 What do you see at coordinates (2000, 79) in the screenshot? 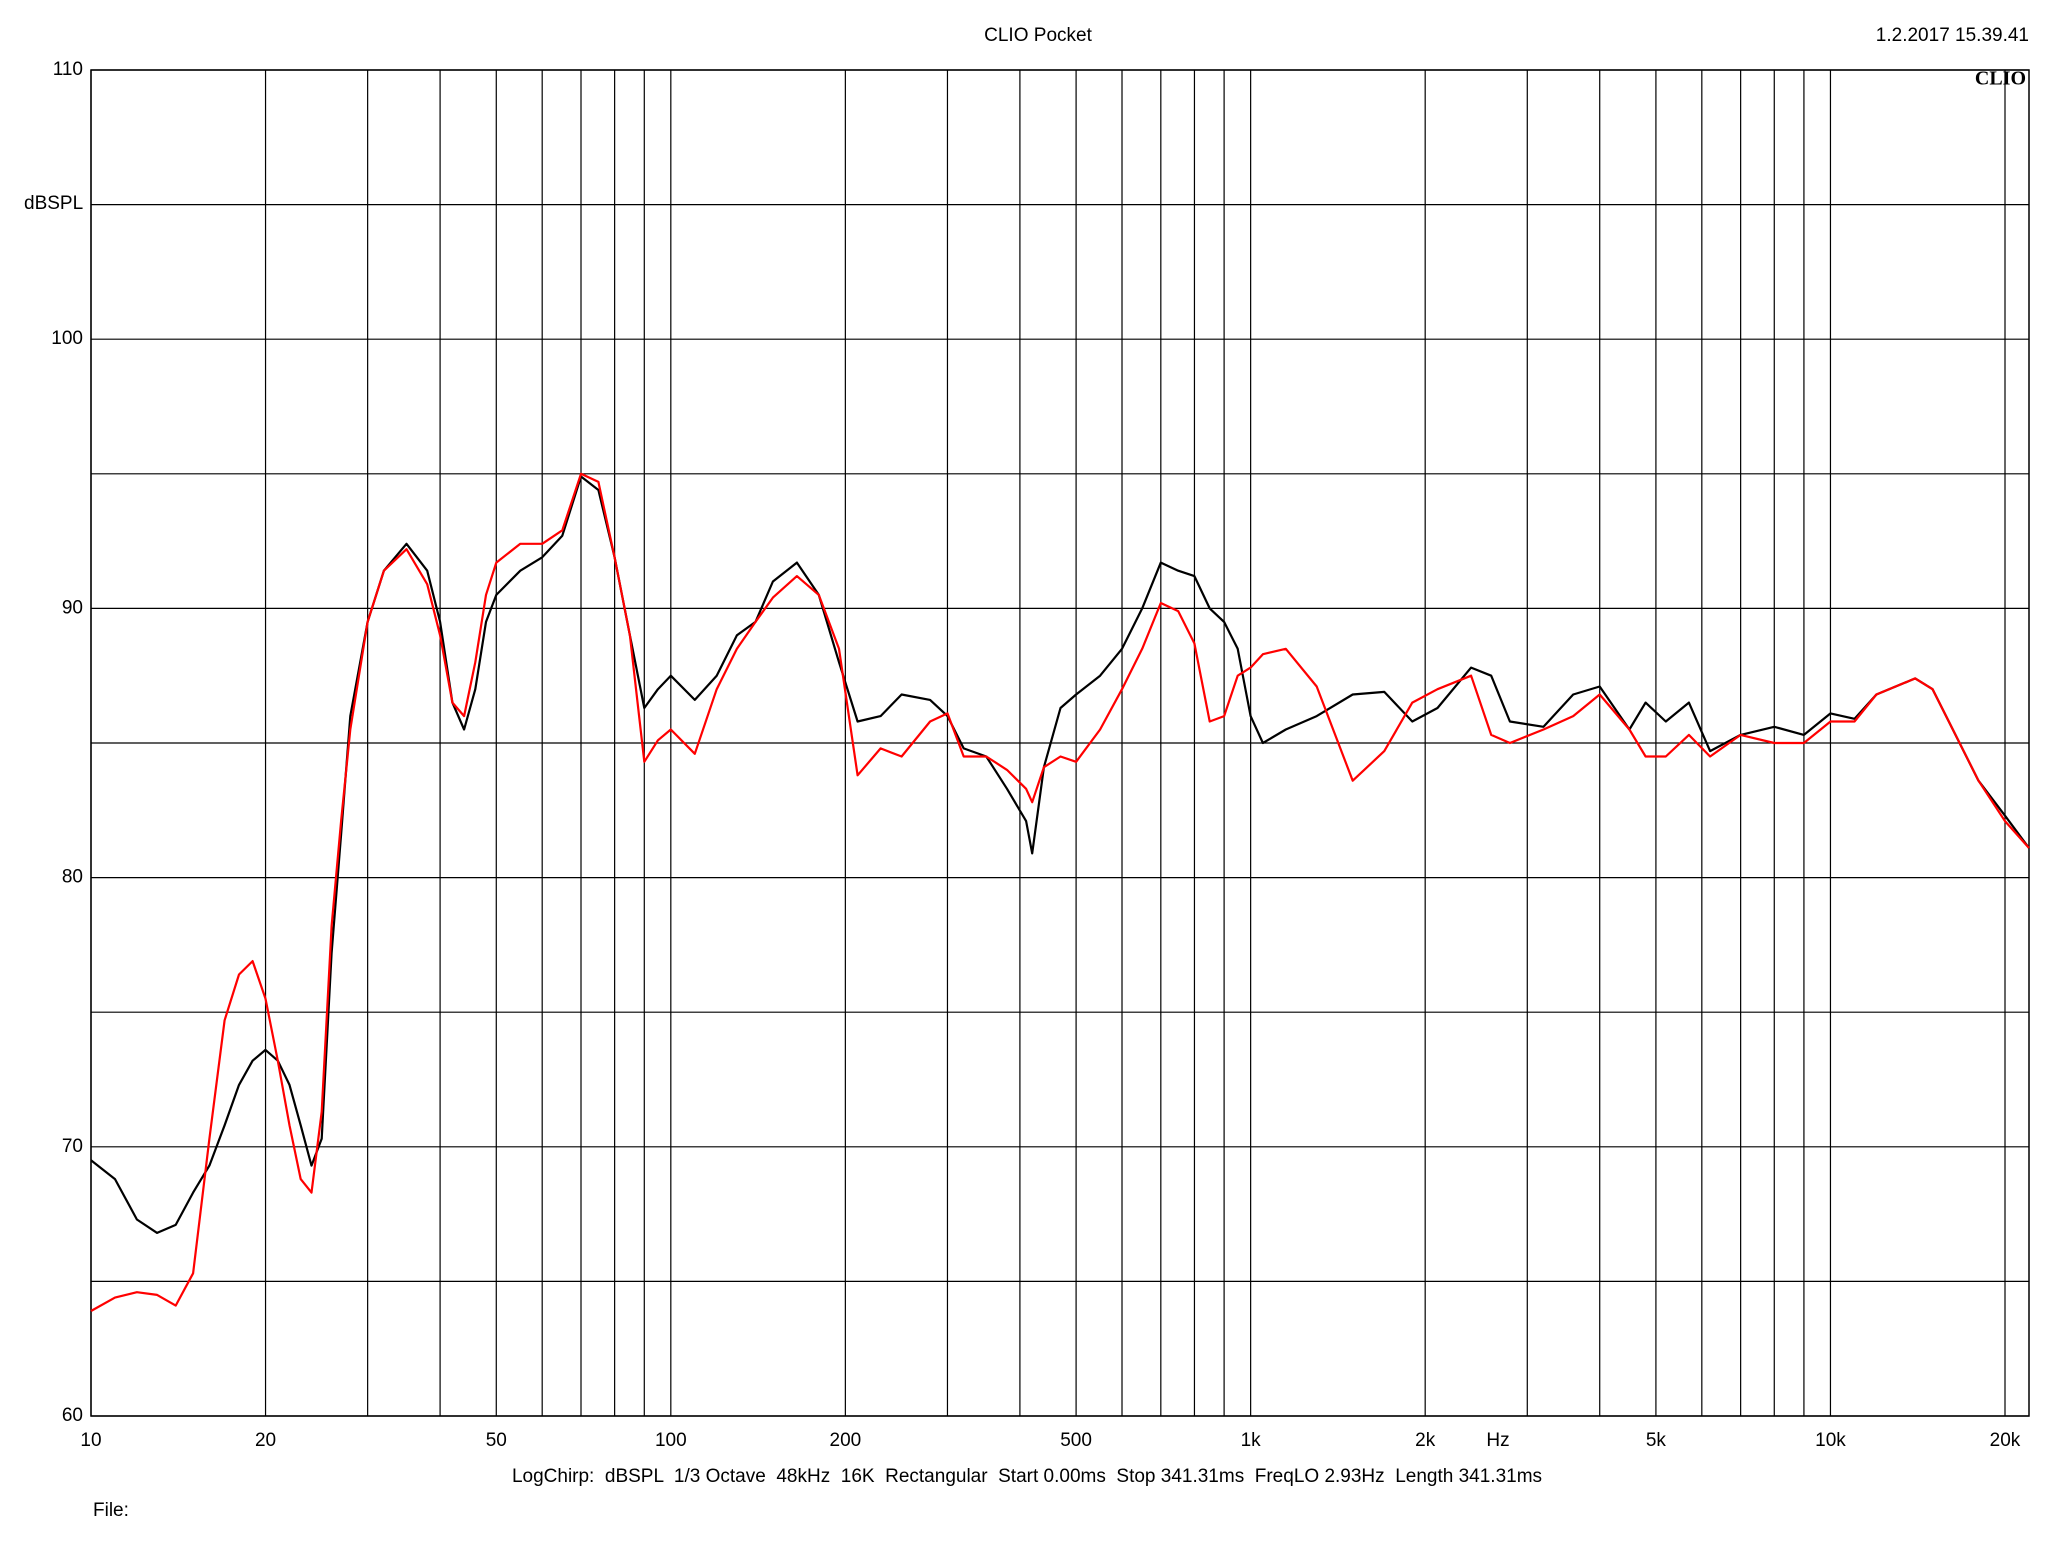
I see `logo: CLIO` at bounding box center [2000, 79].